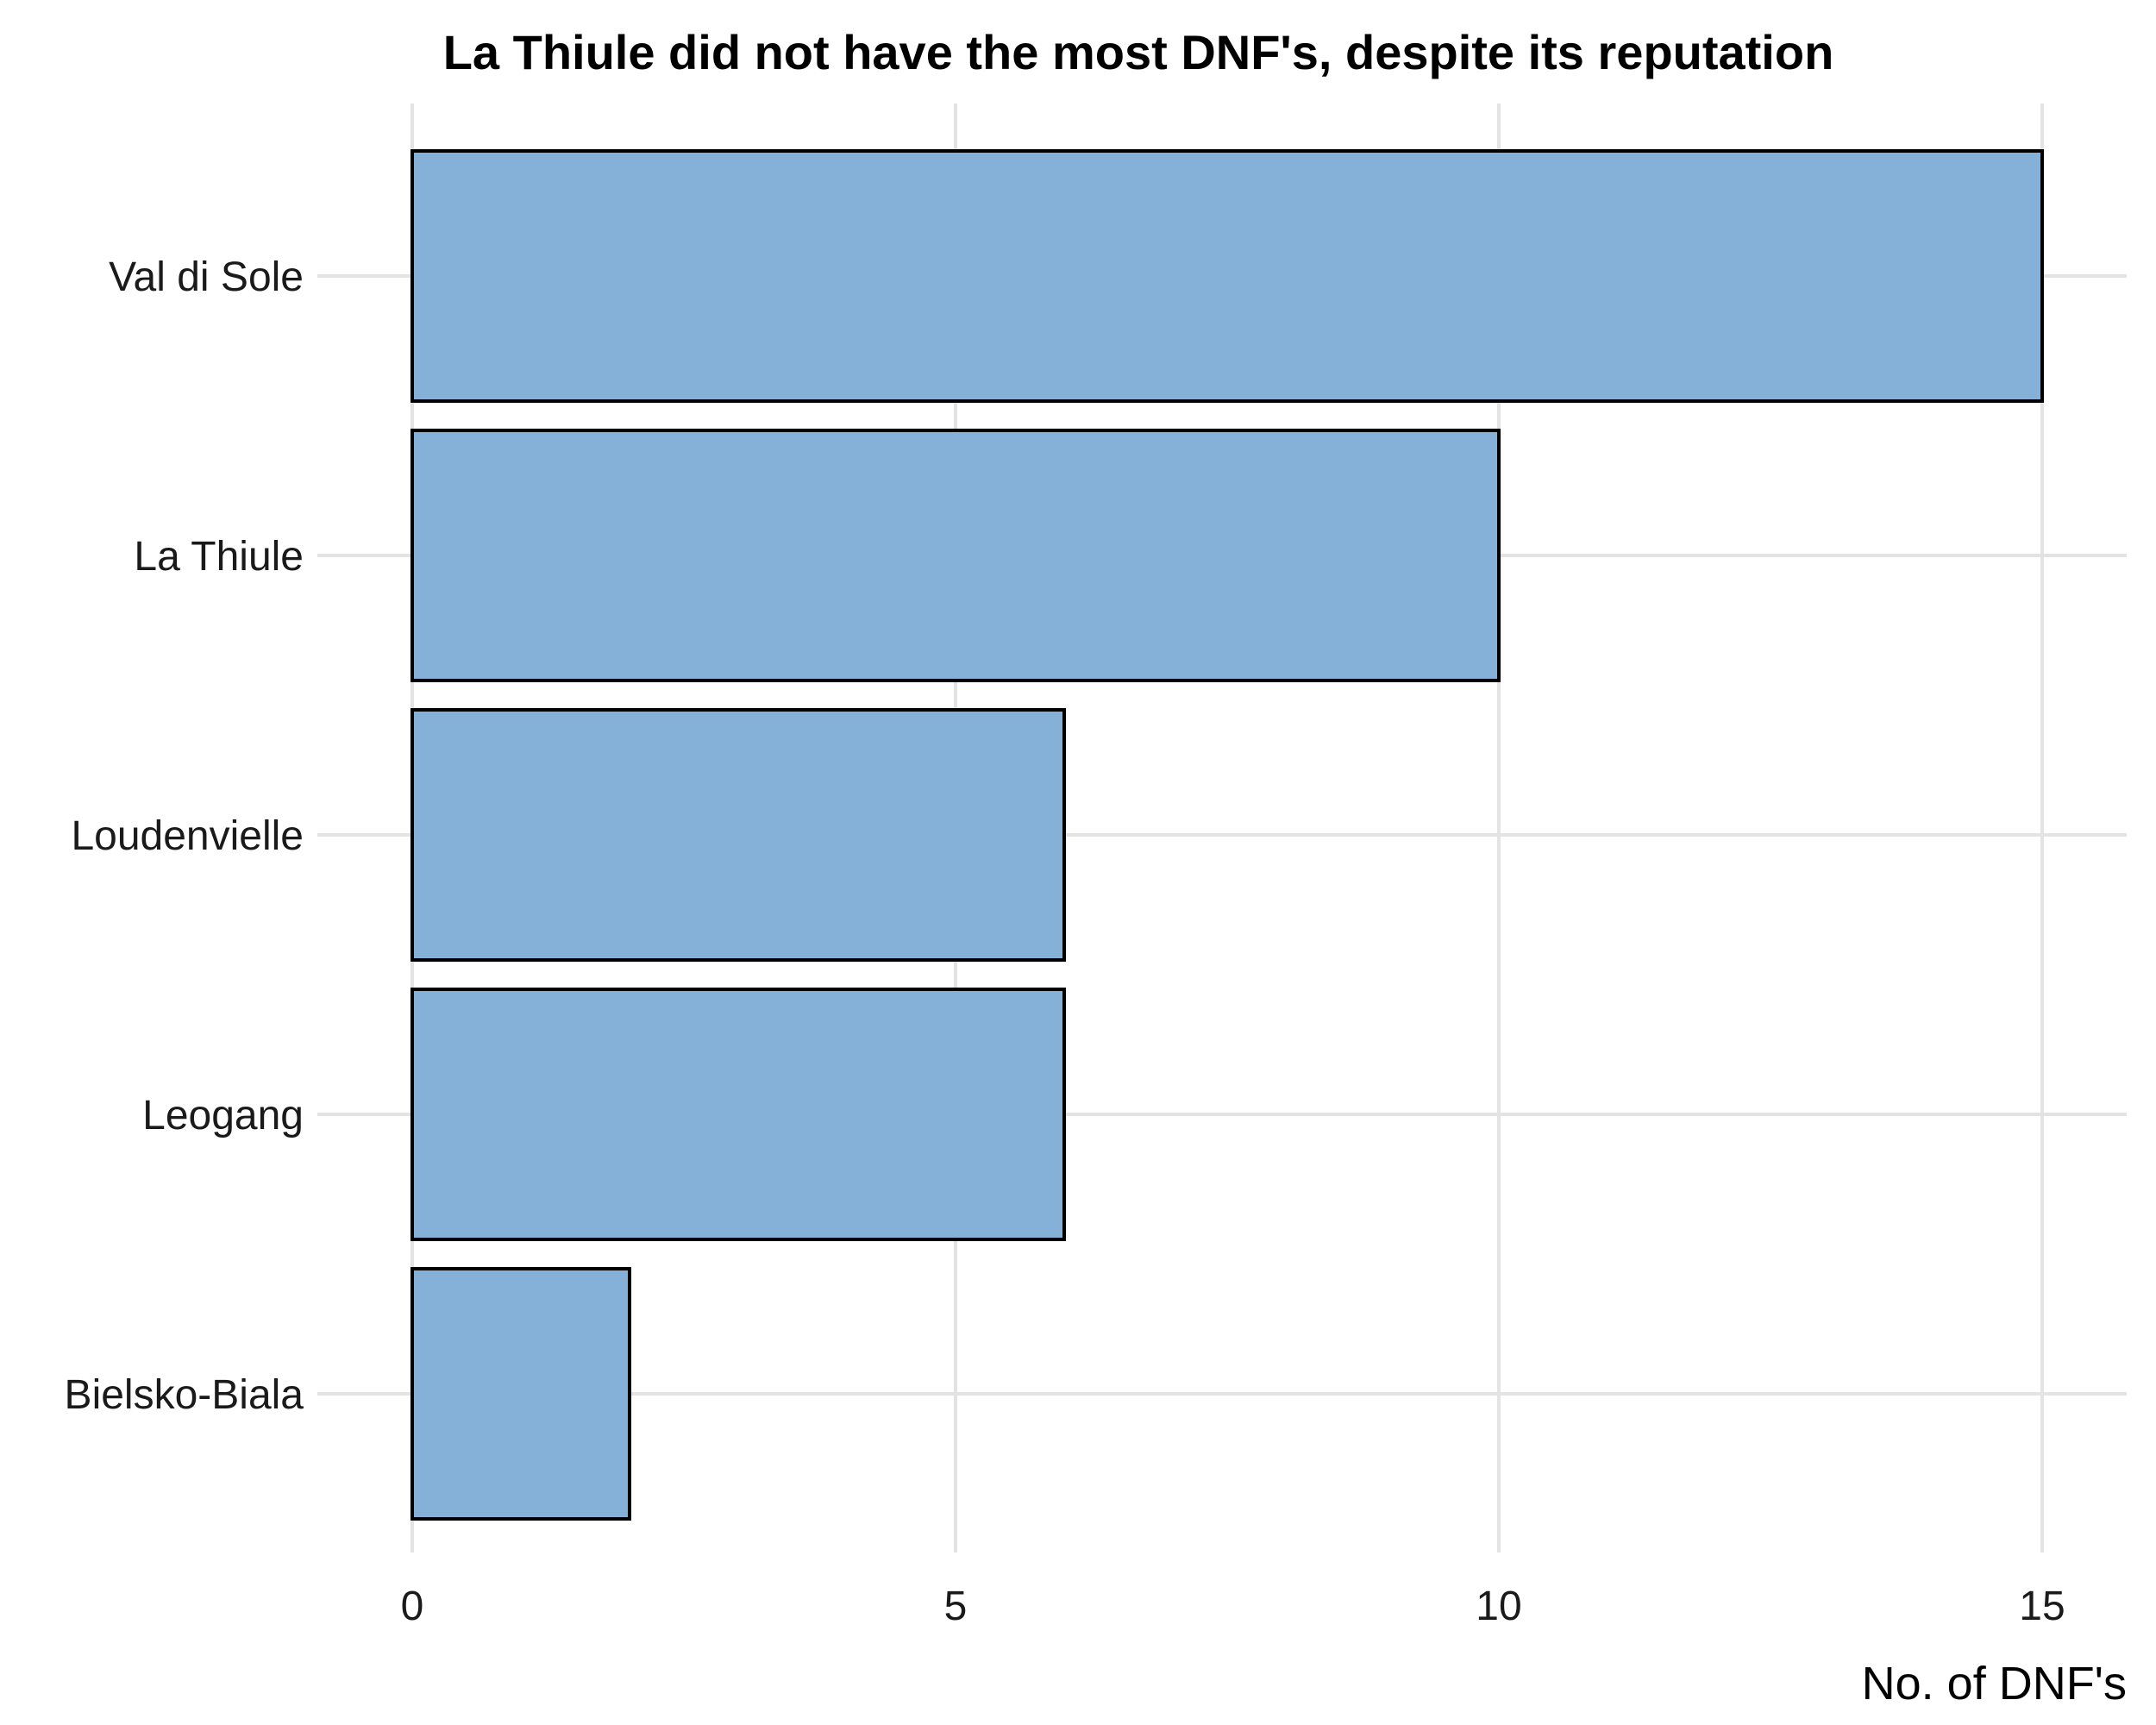 This screenshot has height=1725, width=2156. I want to click on category-label: Loudenvielle, so click(187, 836).